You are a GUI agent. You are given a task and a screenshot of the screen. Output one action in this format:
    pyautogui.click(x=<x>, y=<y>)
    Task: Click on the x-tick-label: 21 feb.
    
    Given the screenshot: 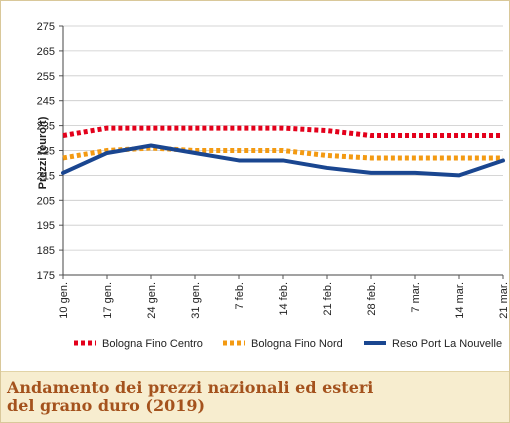 What is the action you would take?
    pyautogui.click(x=328, y=299)
    